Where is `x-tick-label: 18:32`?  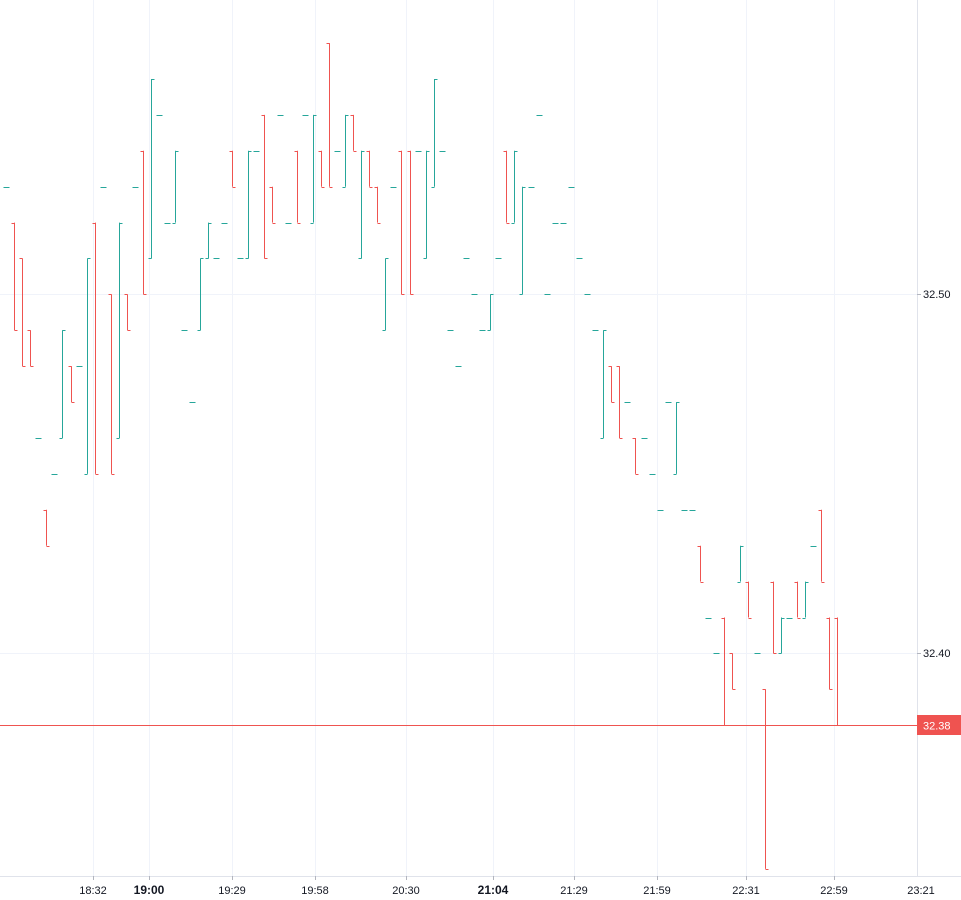 x-tick-label: 18:32 is located at coordinates (93, 891).